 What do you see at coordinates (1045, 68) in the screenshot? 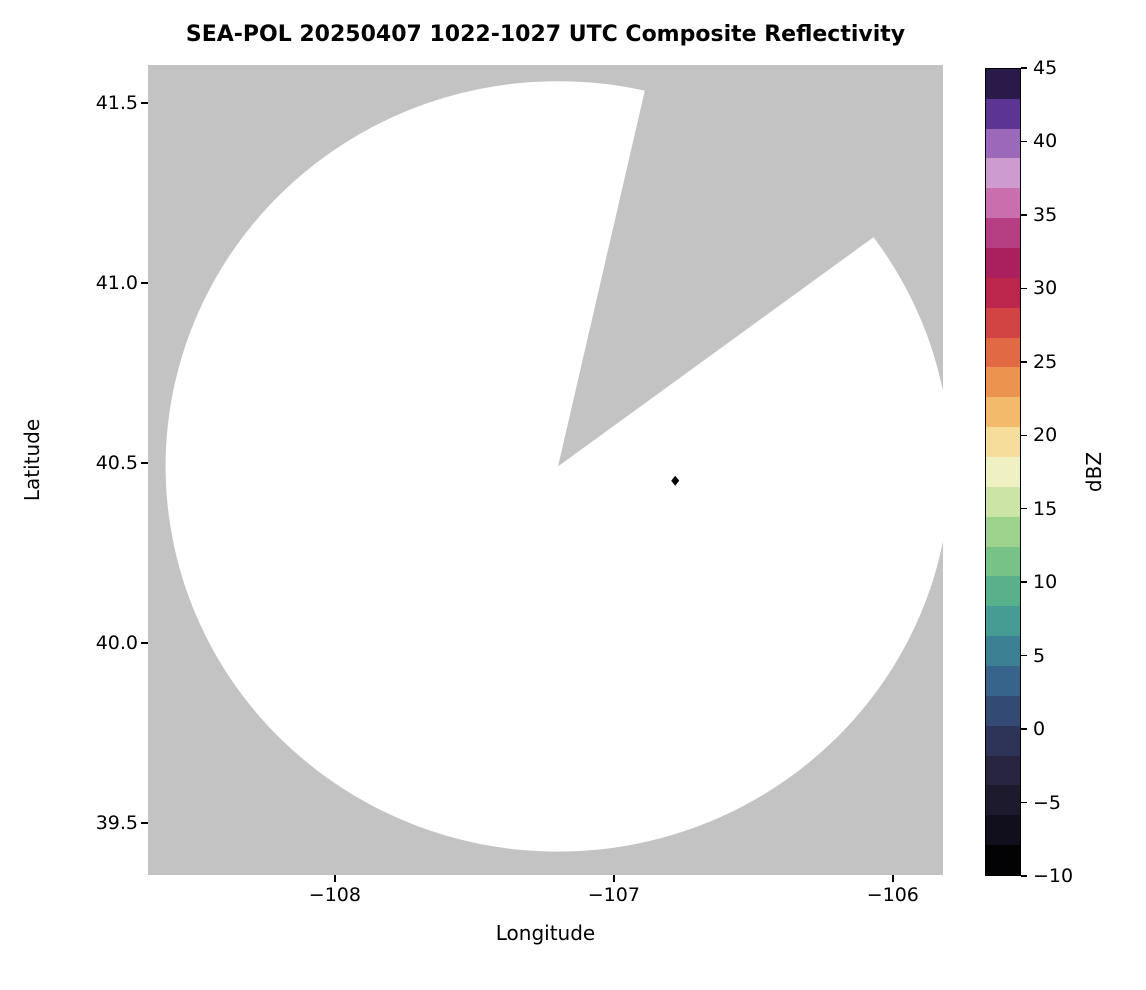
I see `colorbar-tick-label: 45` at bounding box center [1045, 68].